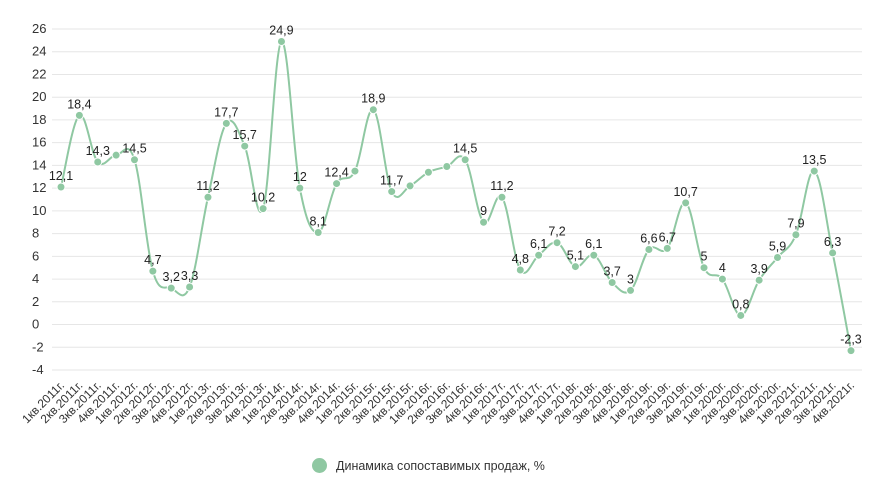 The height and width of the screenshot is (484, 874). Describe the element at coordinates (319, 465) in the screenshot. I see `legend-swatch` at that location.